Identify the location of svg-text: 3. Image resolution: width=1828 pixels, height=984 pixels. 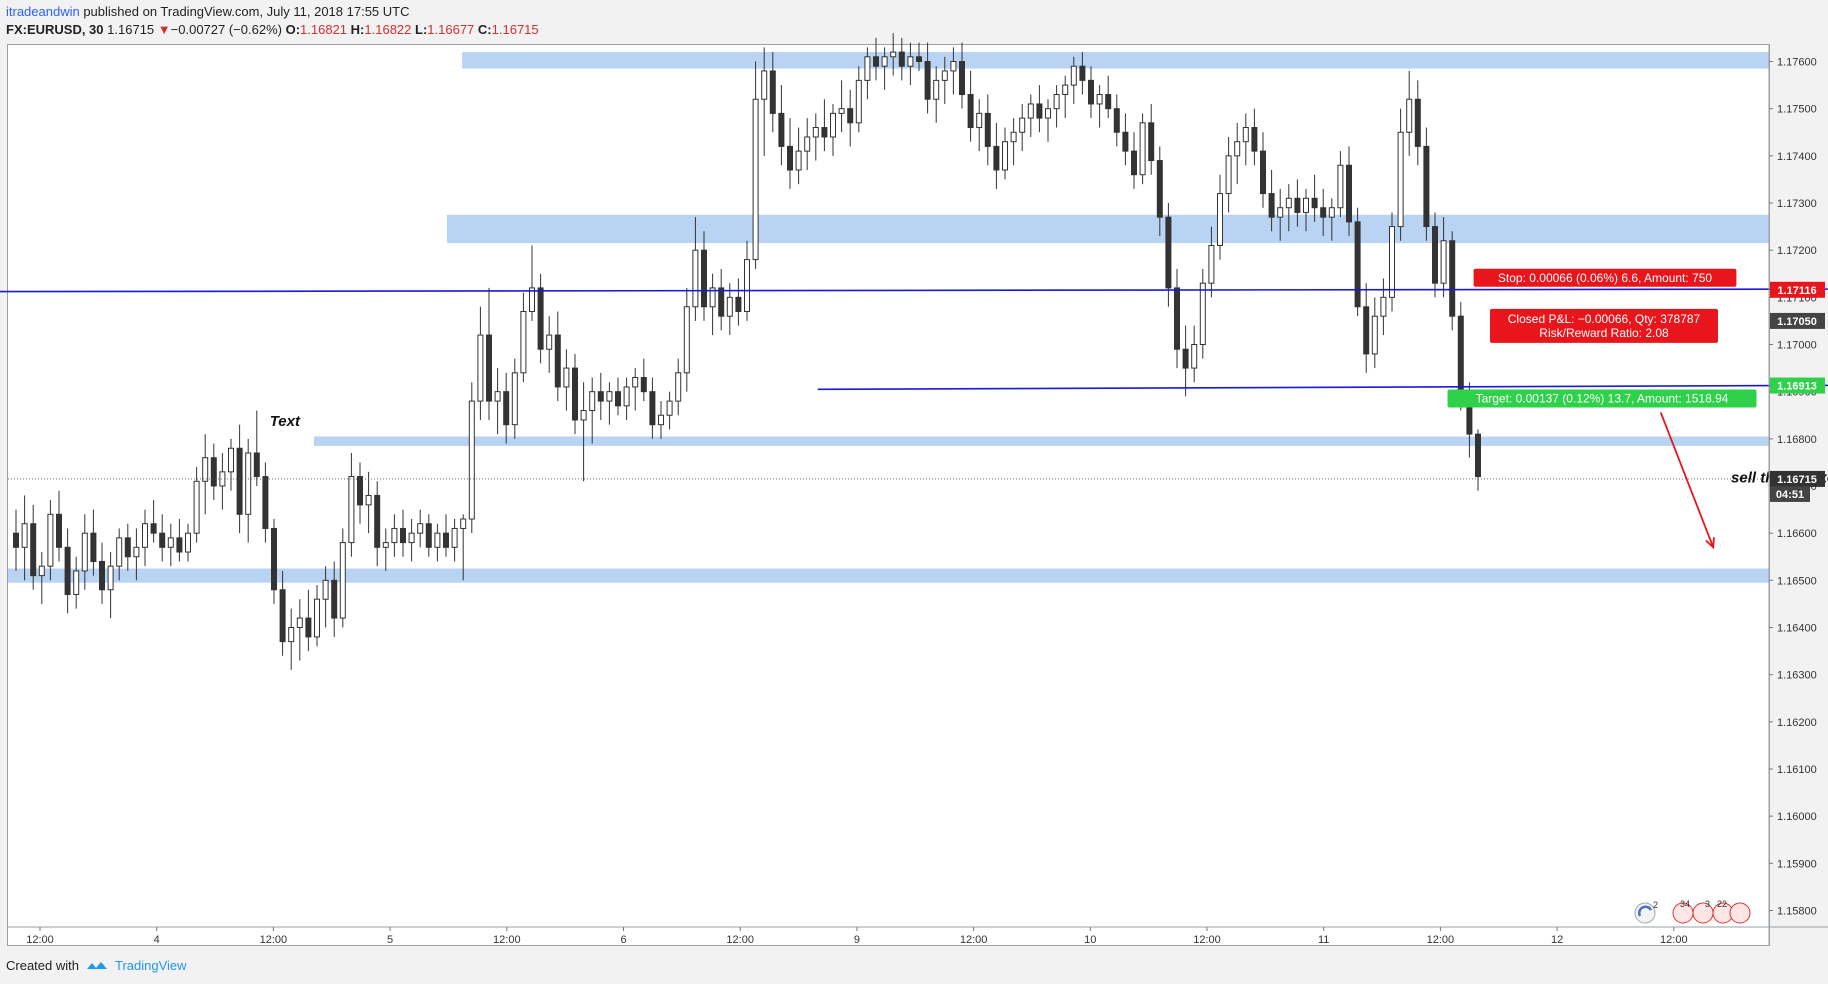
(1707, 904).